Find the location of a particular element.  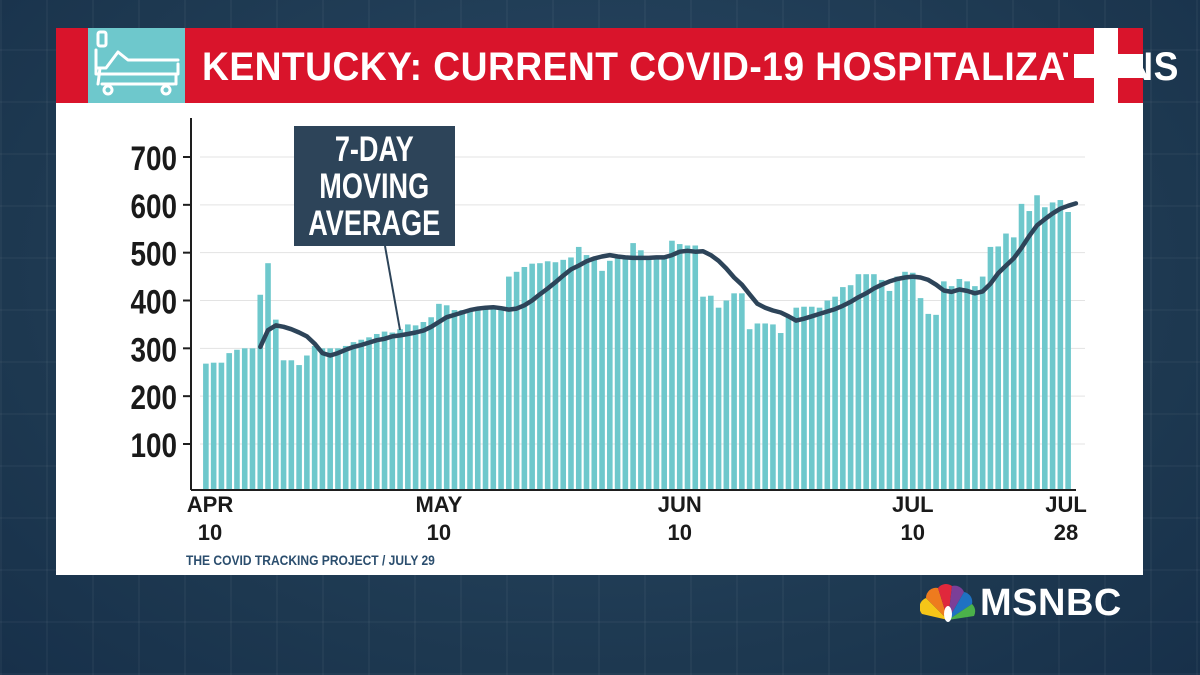

hospital-bed-icon is located at coordinates (136, 65).